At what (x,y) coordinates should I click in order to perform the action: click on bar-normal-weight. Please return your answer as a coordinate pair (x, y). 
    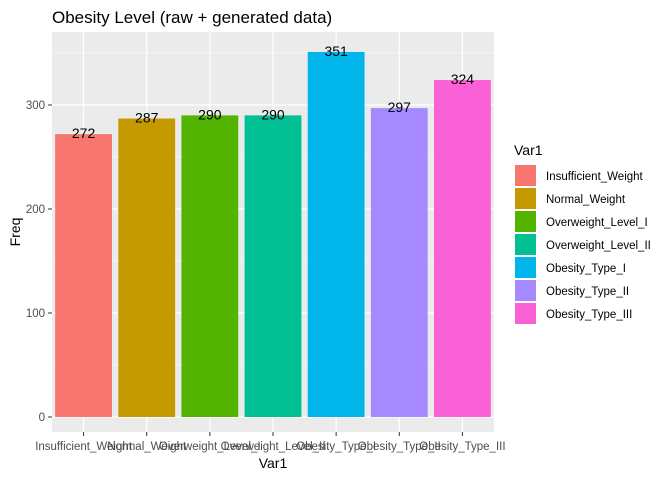
    Looking at the image, I should click on (147, 268).